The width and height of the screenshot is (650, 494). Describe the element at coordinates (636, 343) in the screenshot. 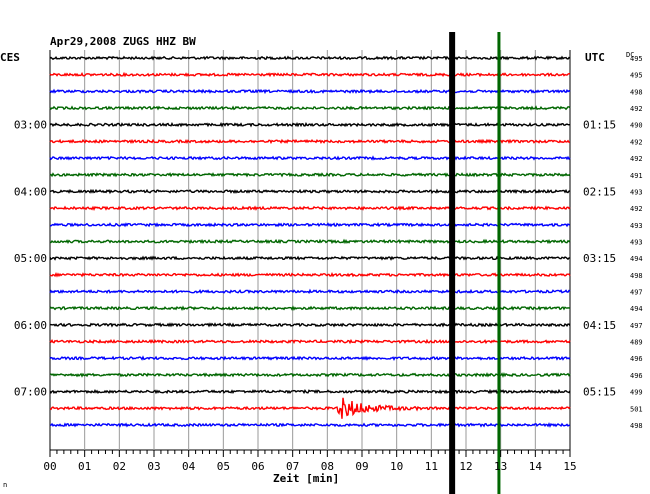

I see `dc-value: 489` at that location.